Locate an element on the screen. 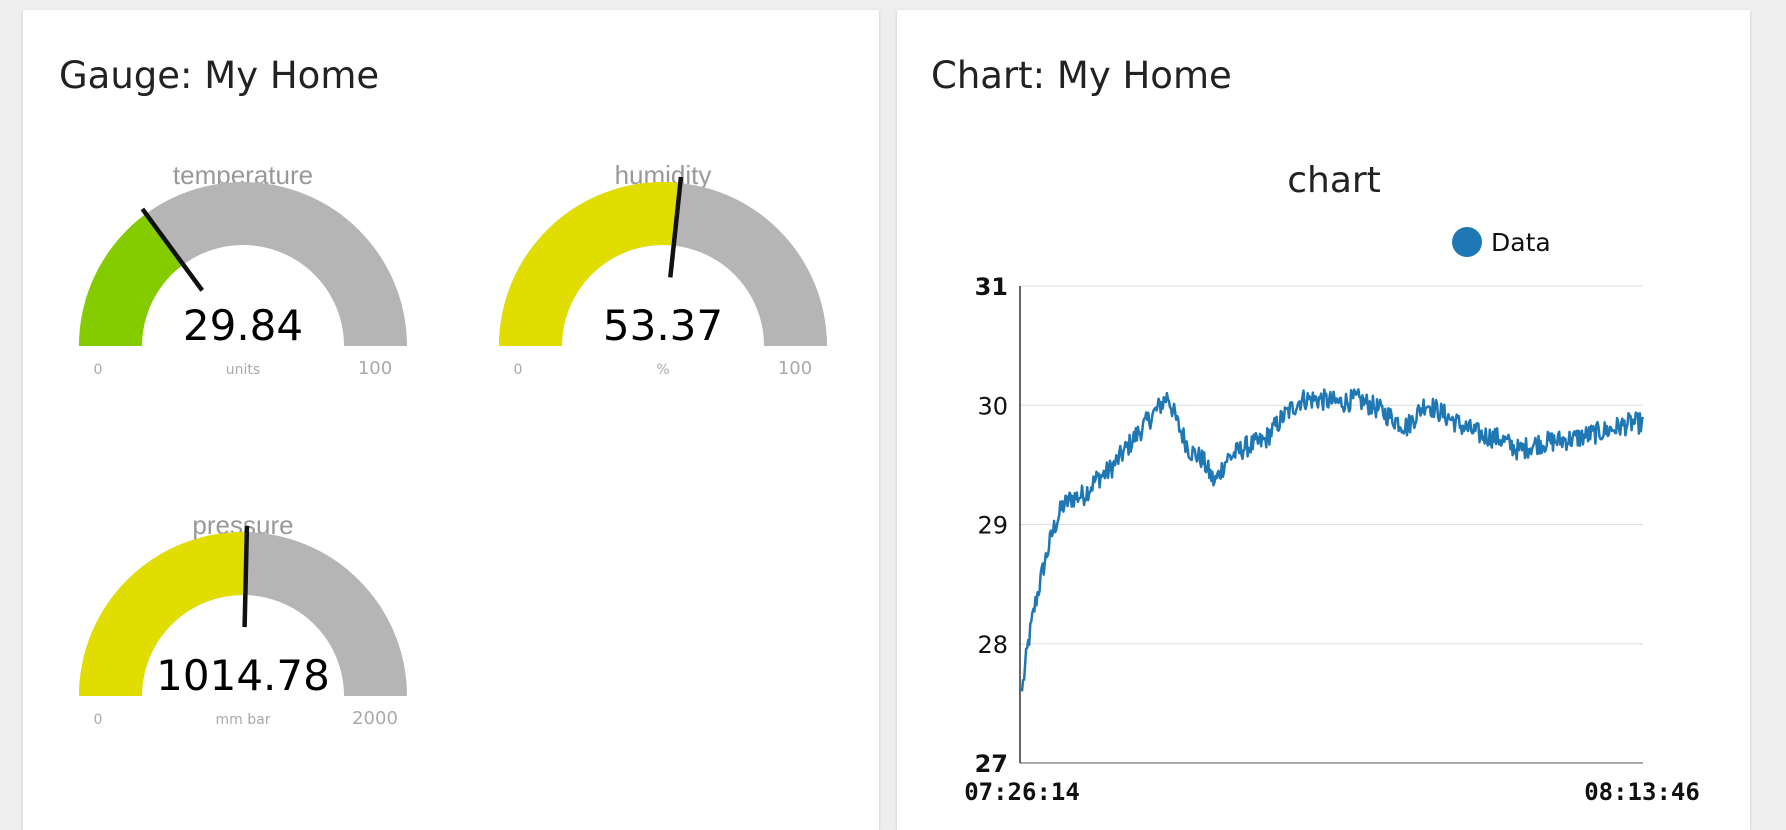 The width and height of the screenshot is (1786, 830). gauge-units: mm bar is located at coordinates (243, 720).